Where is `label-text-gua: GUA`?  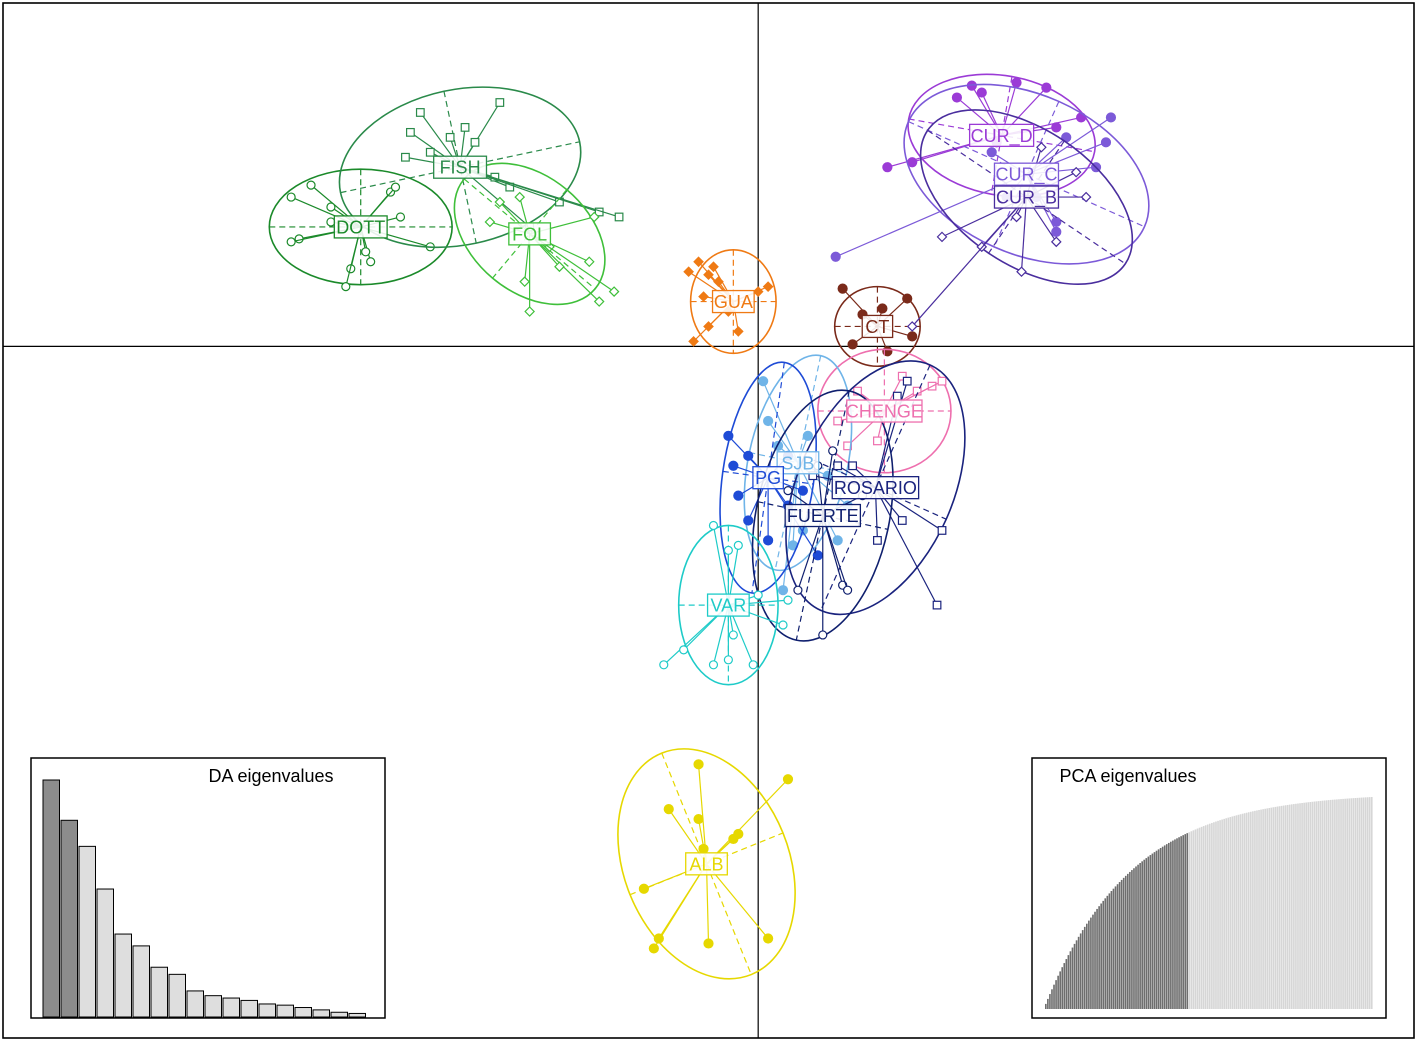
label-text-gua: GUA is located at coordinates (733, 302).